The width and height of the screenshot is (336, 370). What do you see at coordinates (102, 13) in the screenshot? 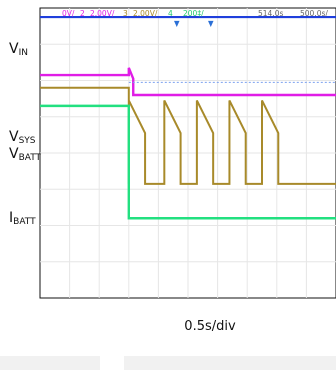
I see `ch2-scale: 2.00V/` at bounding box center [102, 13].